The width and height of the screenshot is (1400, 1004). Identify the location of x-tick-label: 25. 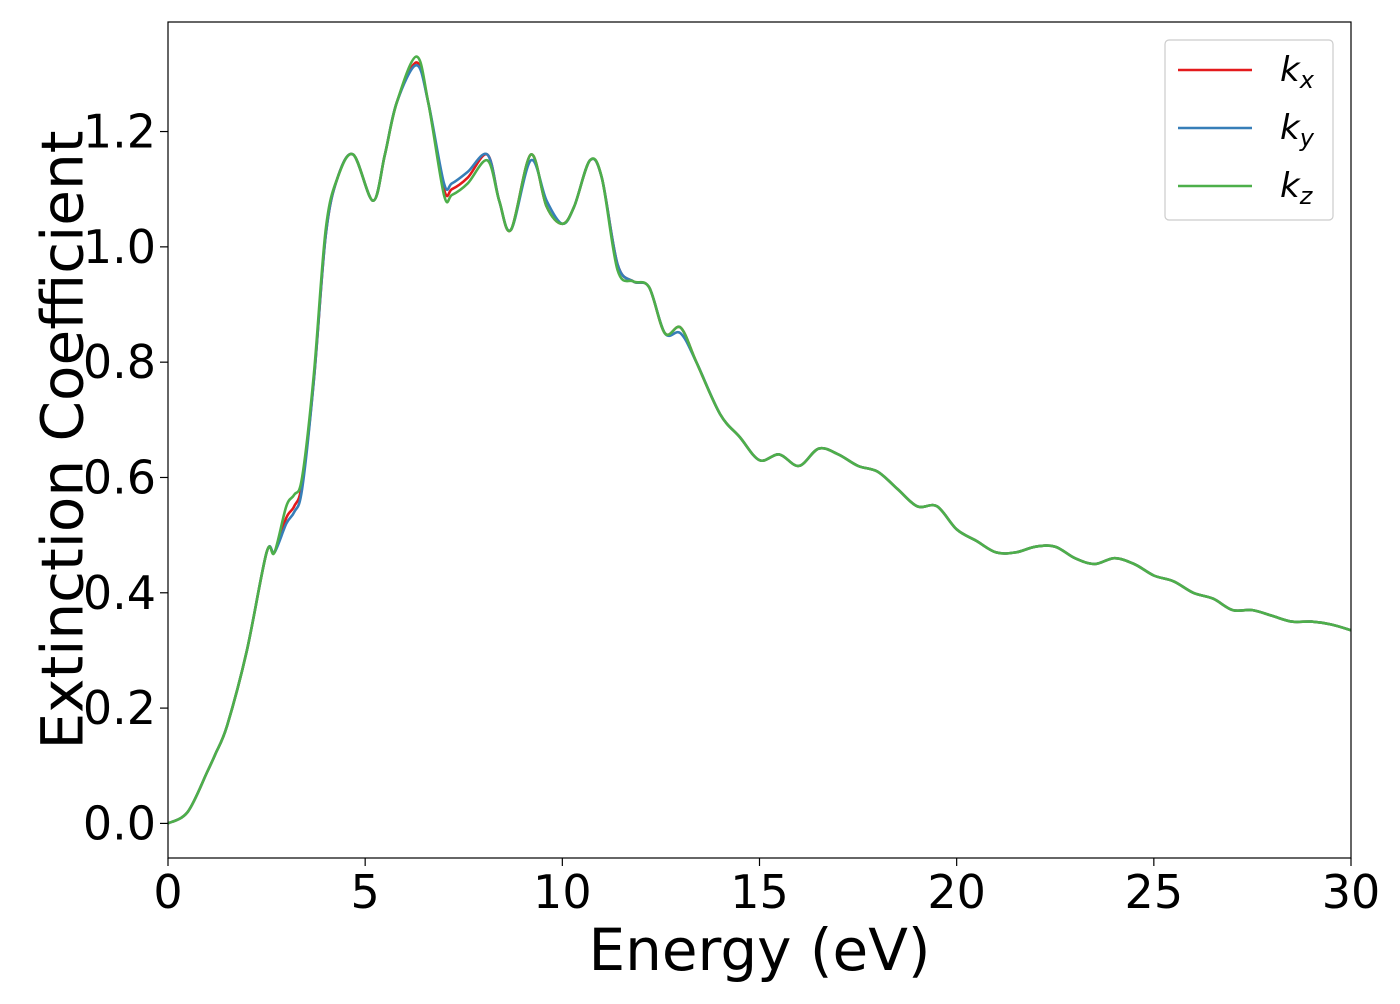
(1154, 892).